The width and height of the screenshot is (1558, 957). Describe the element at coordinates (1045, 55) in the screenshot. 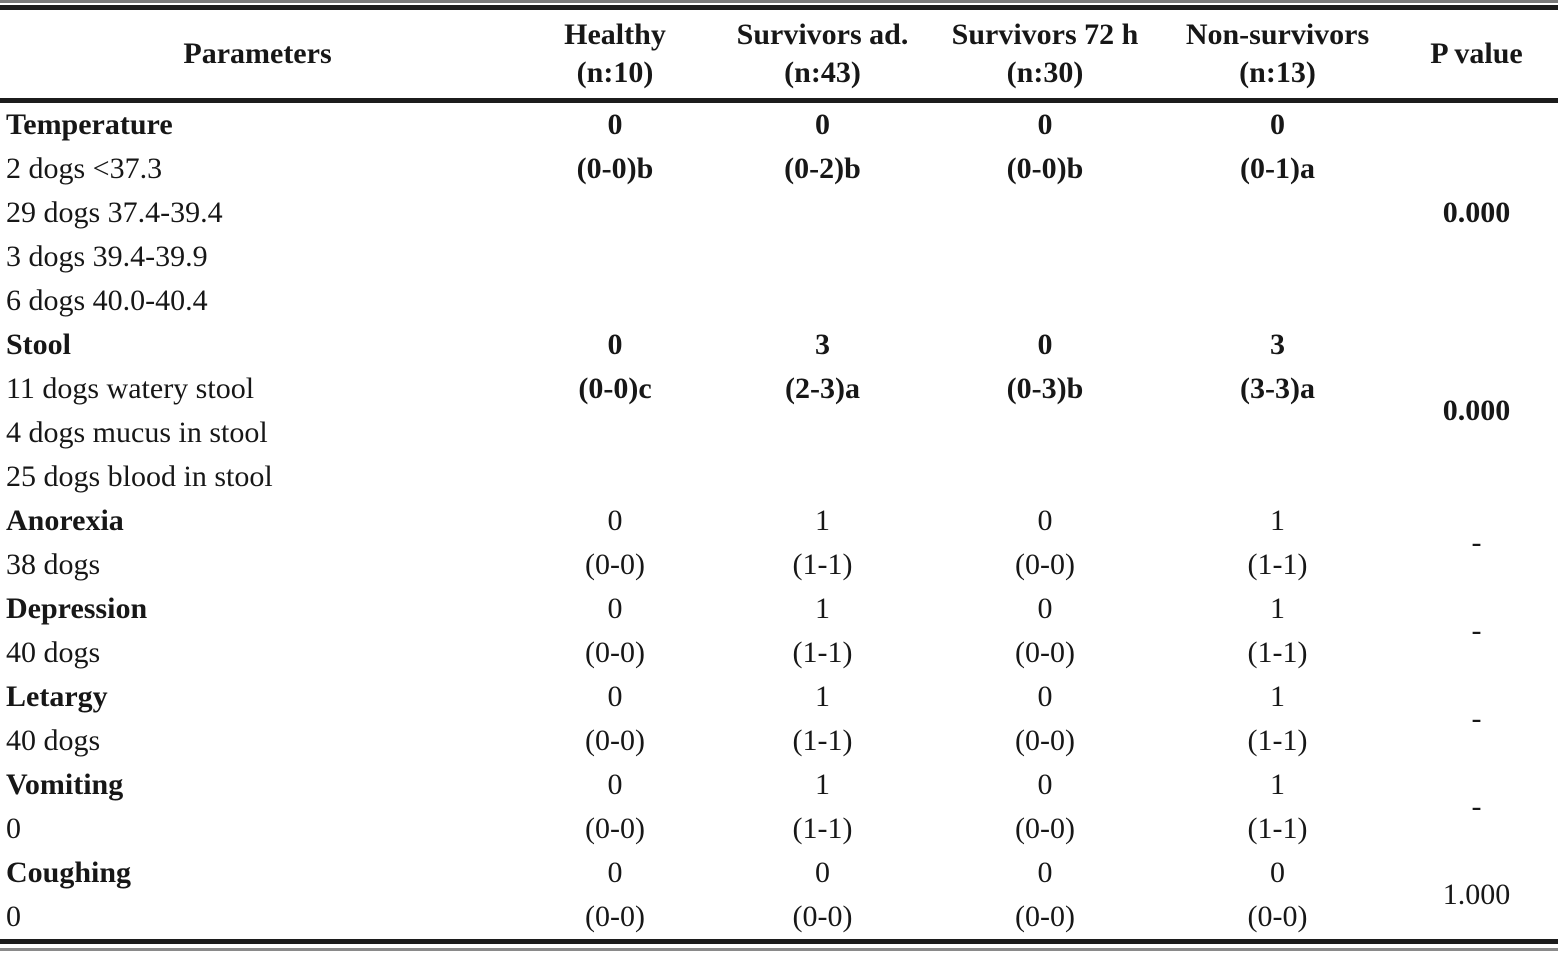

I see `header-survivors-72h: Survivors 72 h (n:30)` at that location.